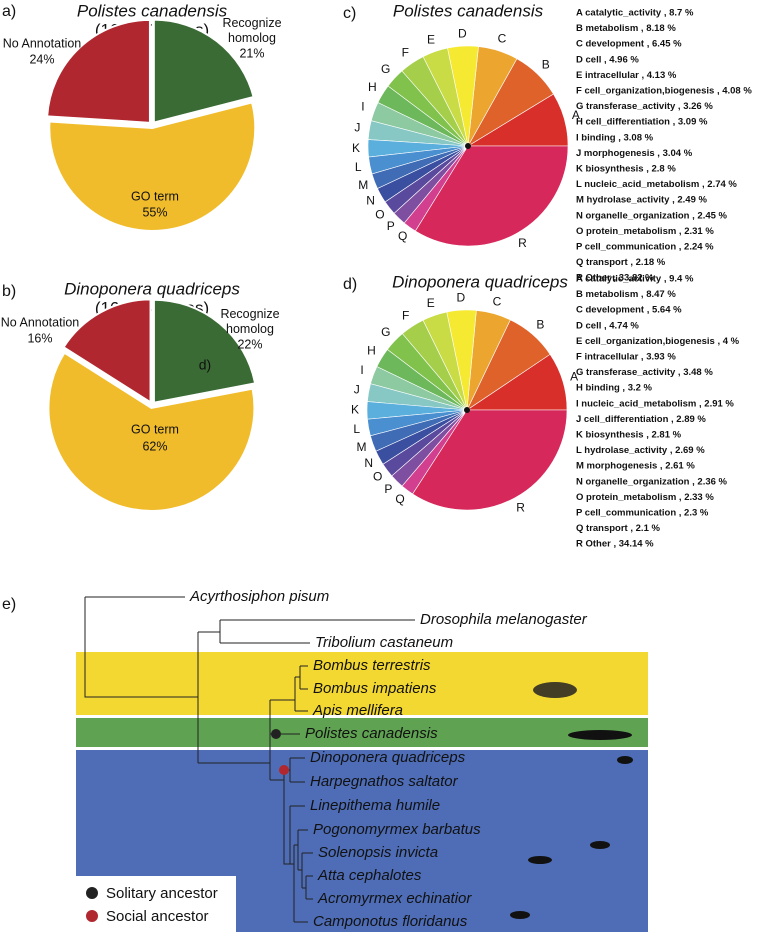 The image size is (782, 946). What do you see at coordinates (642, 513) in the screenshot?
I see `legend-entry: P cell_communication , 2.3 %` at bounding box center [642, 513].